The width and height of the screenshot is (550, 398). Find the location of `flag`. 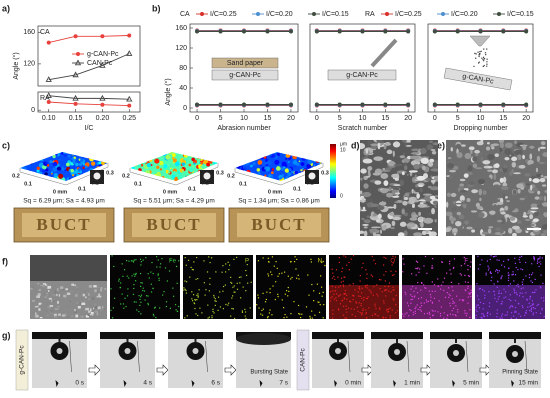

flag is located at coordinates (512, 383).